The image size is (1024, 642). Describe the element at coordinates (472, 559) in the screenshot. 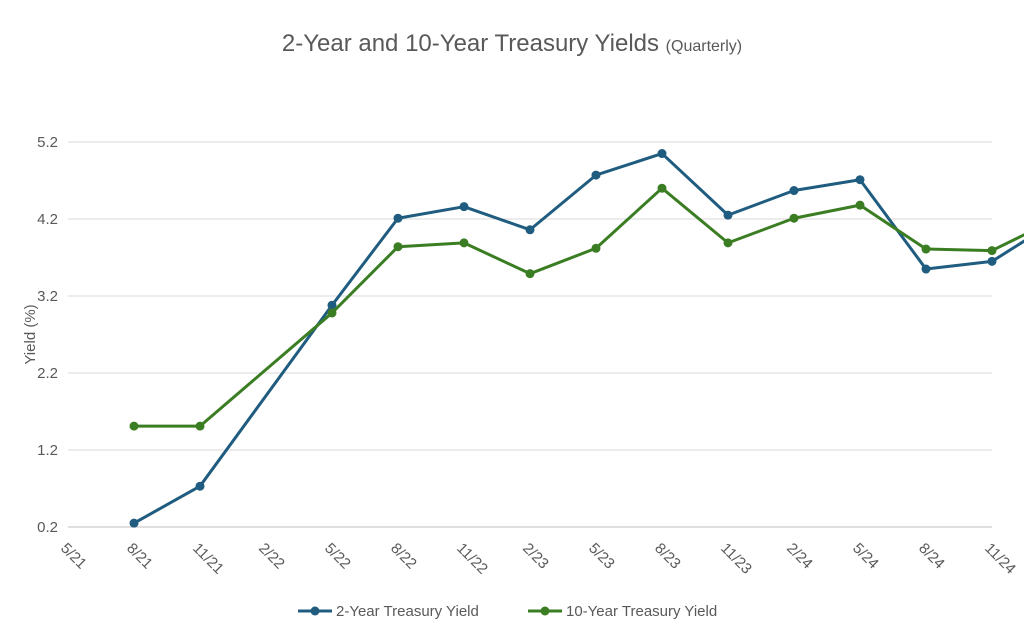

I see `x-tick-label: 11/22` at that location.